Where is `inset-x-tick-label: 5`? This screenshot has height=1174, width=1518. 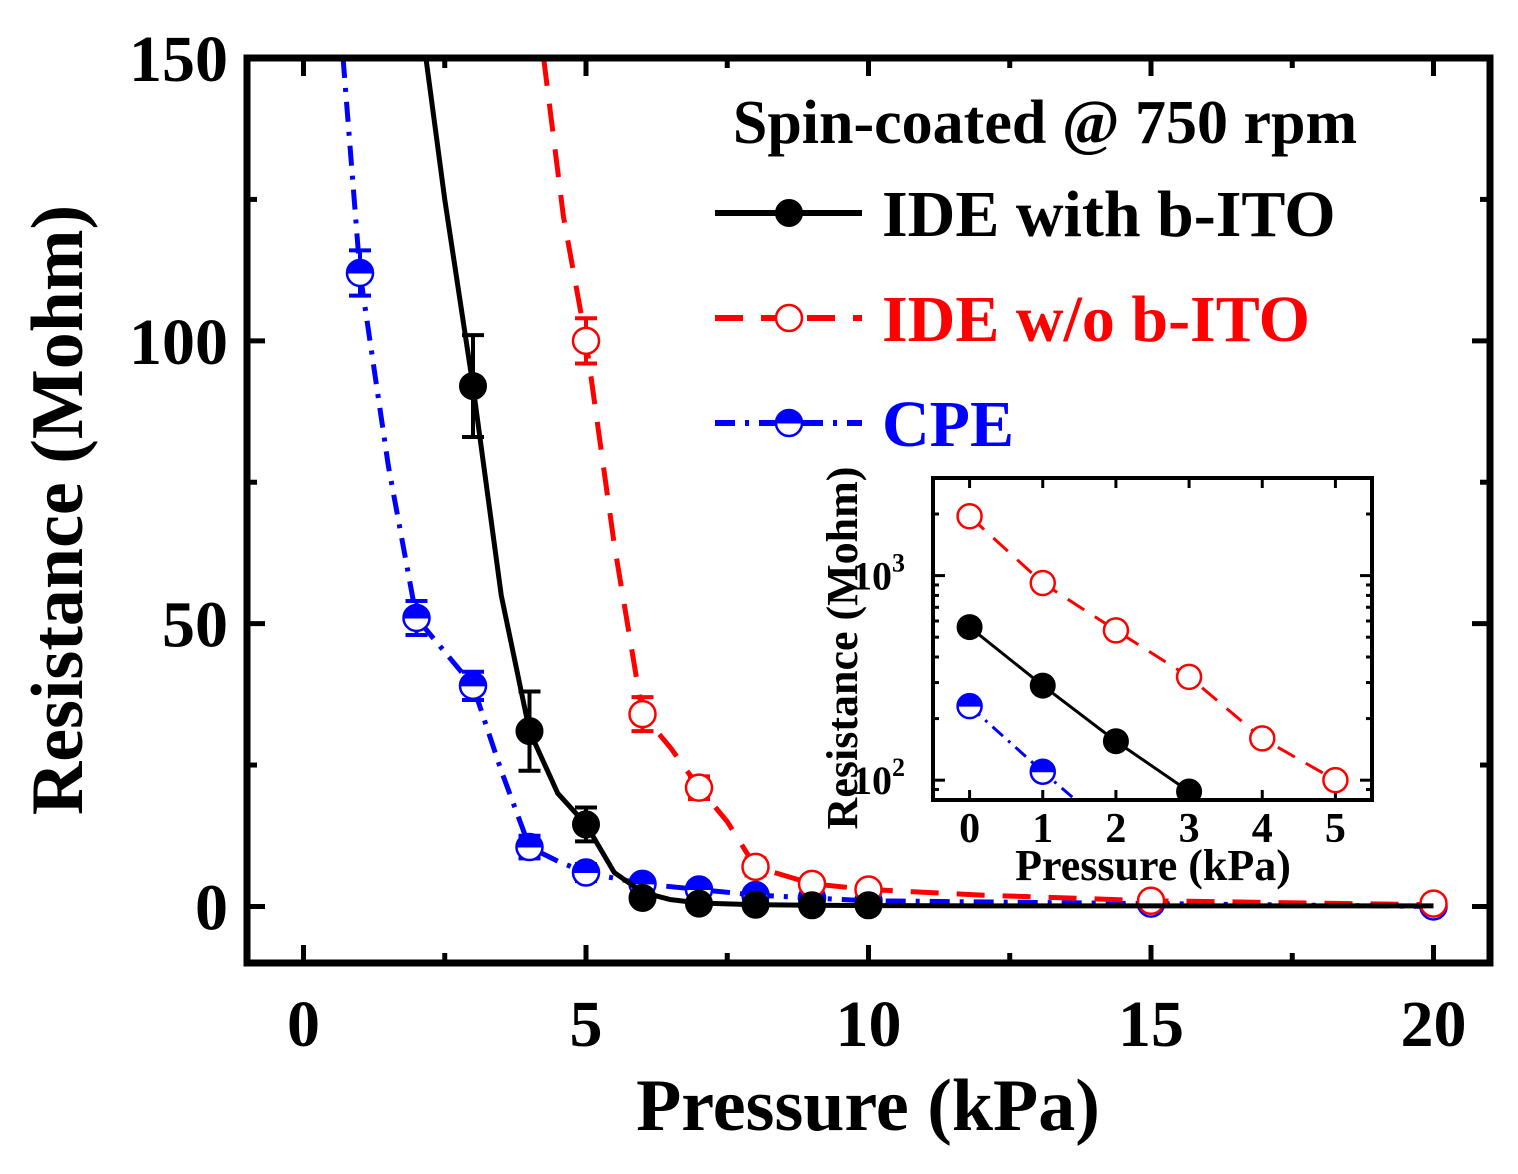 inset-x-tick-label: 5 is located at coordinates (1335, 829).